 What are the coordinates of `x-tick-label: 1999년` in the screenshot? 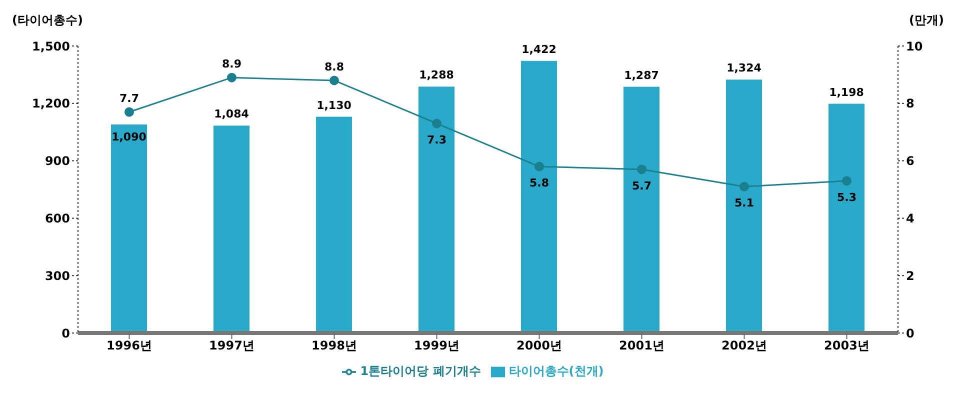 It's located at (437, 345).